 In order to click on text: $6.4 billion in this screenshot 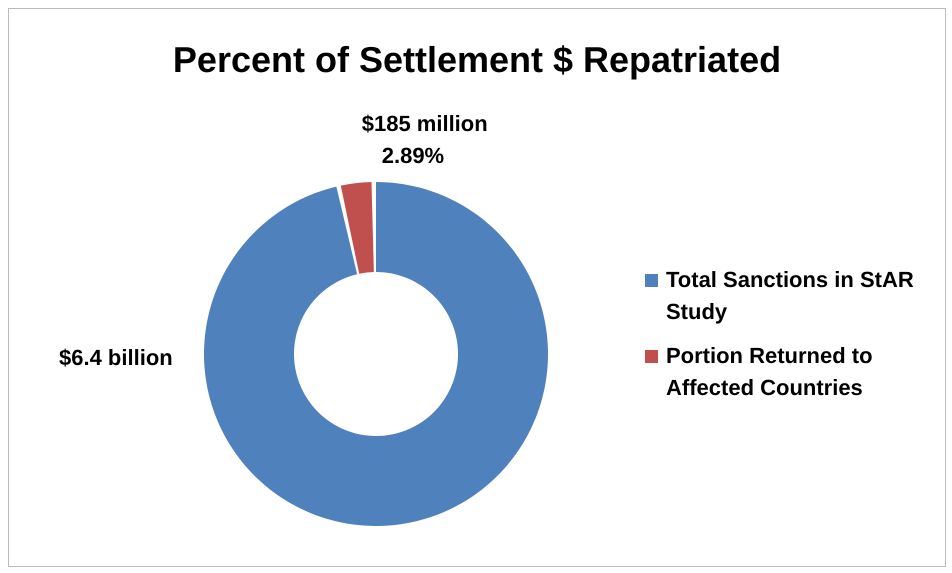, I will do `click(116, 357)`.